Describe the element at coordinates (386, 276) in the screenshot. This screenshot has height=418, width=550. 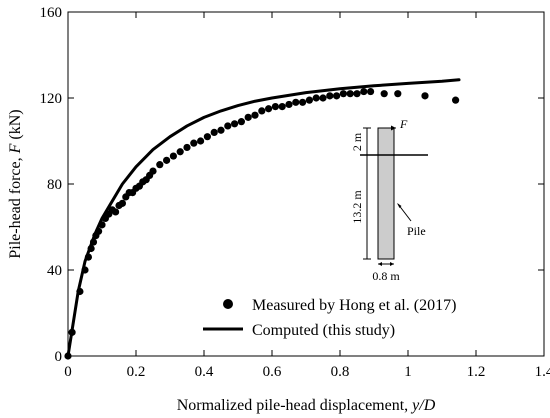
I see `dim-width-label: 0.8 m` at that location.